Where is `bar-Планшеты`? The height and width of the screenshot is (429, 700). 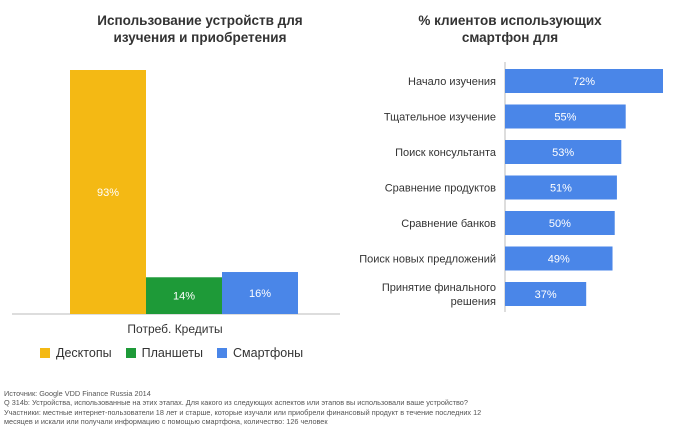
bar-Планшеты is located at coordinates (184, 295).